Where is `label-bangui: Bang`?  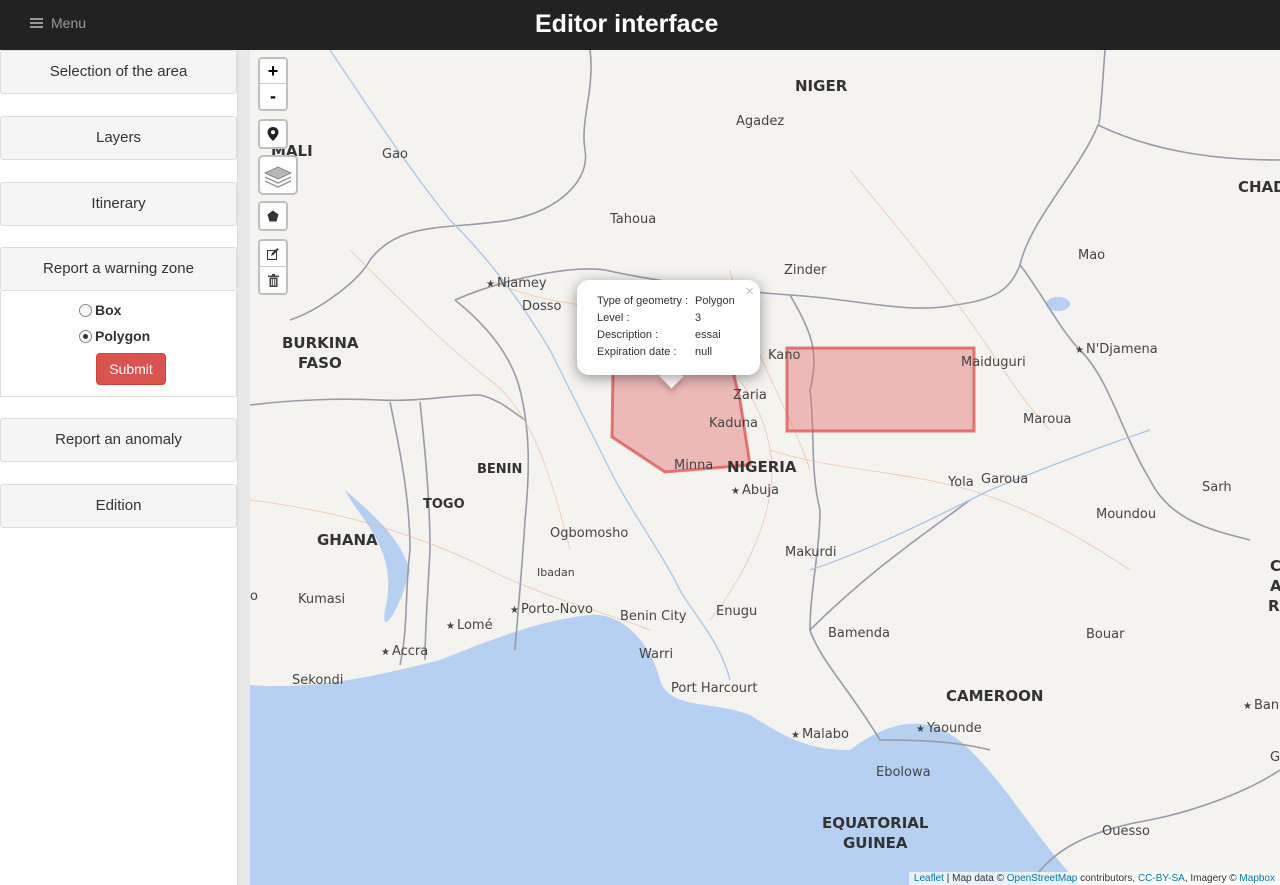 label-bangui: Bang is located at coordinates (1261, 705).